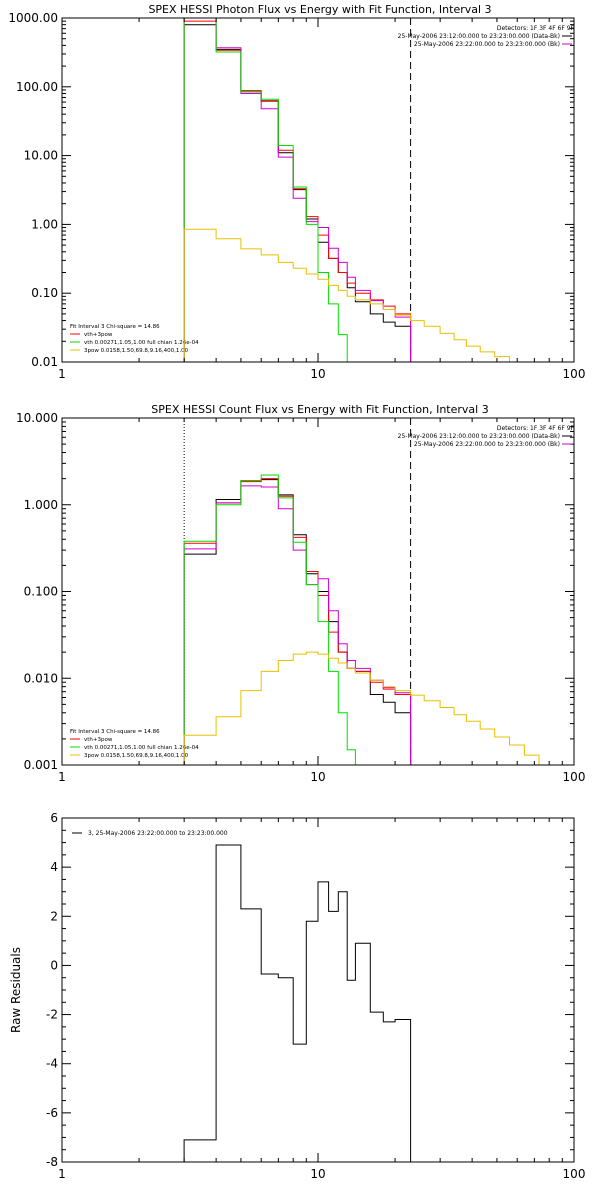  Describe the element at coordinates (16, 990) in the screenshot. I see `y-axis-label: Raw Residuals` at that location.